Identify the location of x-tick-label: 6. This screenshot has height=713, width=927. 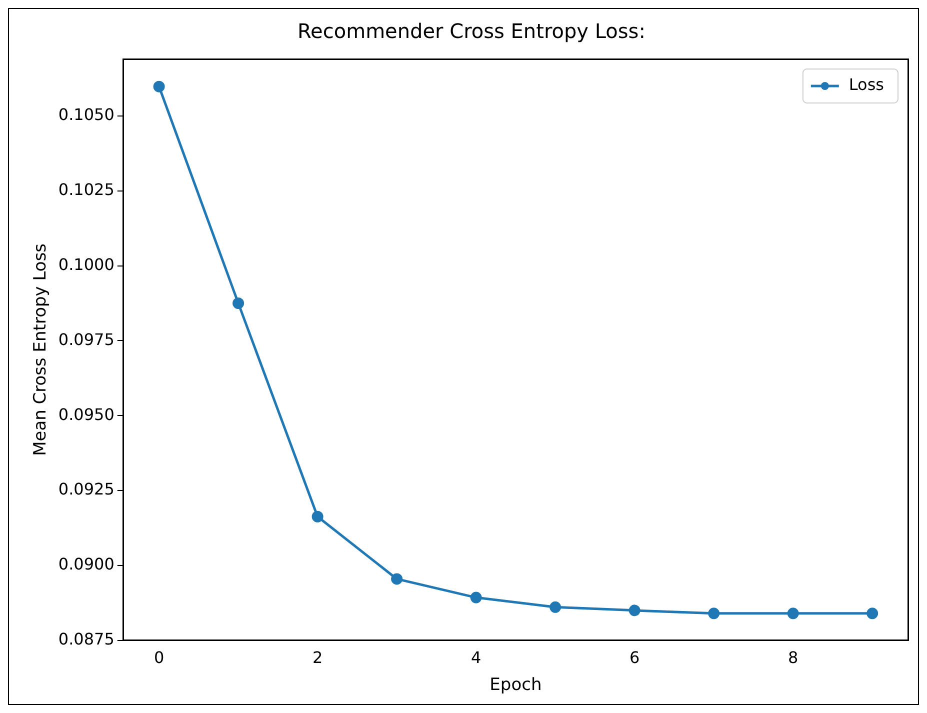
(634, 658).